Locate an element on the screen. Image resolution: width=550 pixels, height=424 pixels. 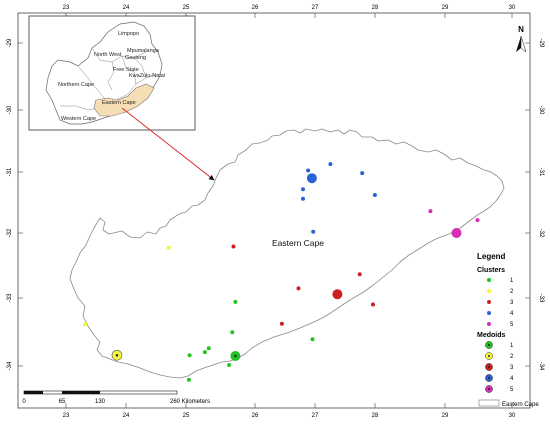
top-tick-label: 23 is located at coordinates (66, 8).